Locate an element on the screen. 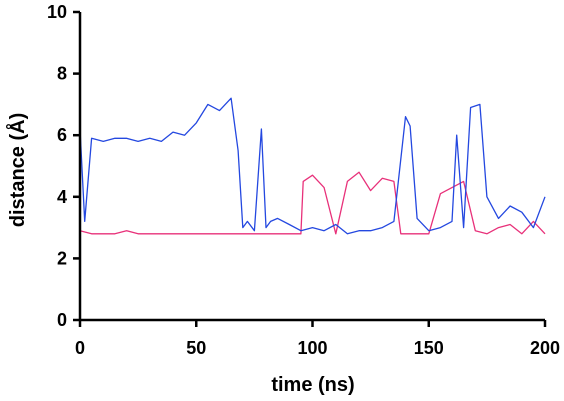 The image size is (564, 401). x-tick-label: 0 is located at coordinates (80, 348).